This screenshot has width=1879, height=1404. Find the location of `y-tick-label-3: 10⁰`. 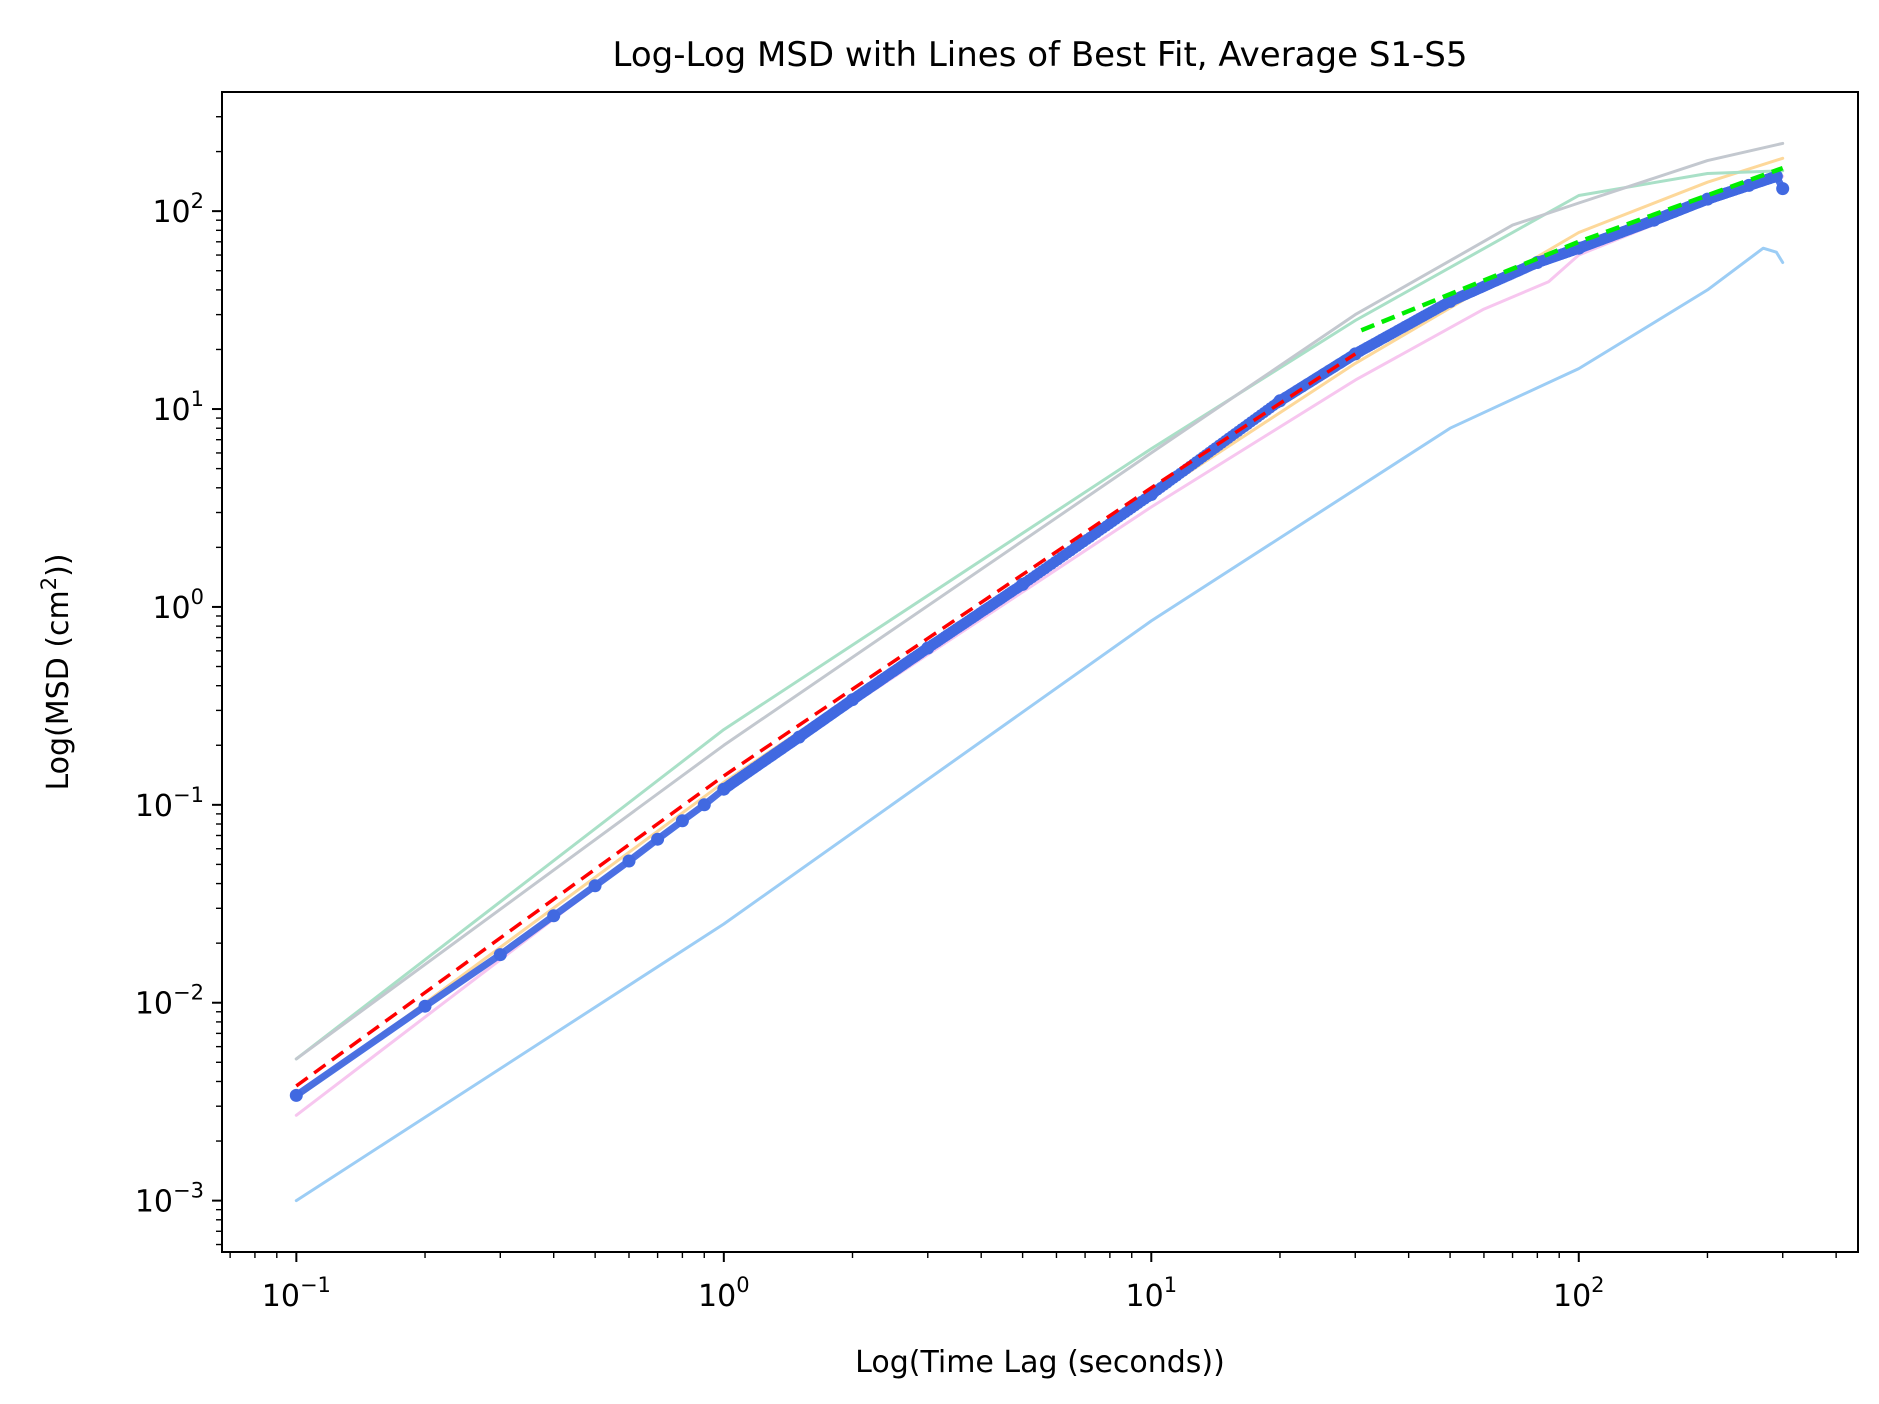

y-tick-label-3: 10⁰ is located at coordinates (178, 605).